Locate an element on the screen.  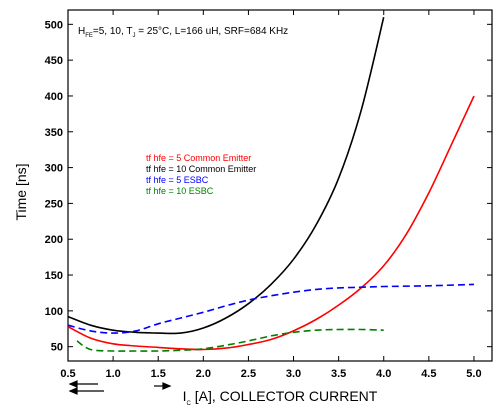
y-tick-label: 200 is located at coordinates (54, 240).